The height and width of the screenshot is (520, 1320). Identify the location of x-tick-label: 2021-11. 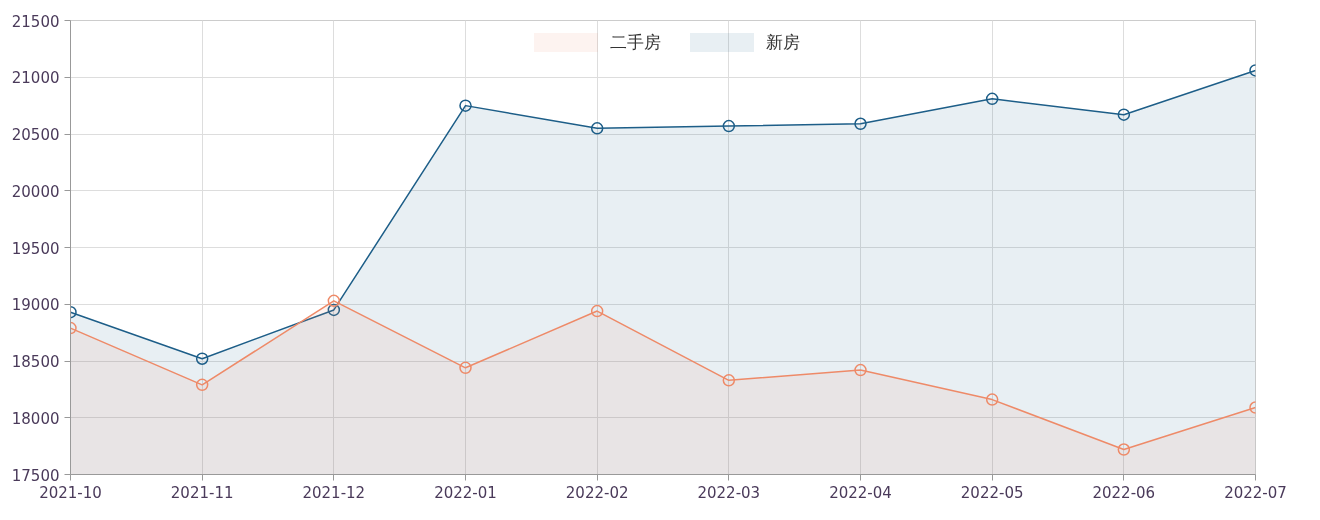
(202, 492).